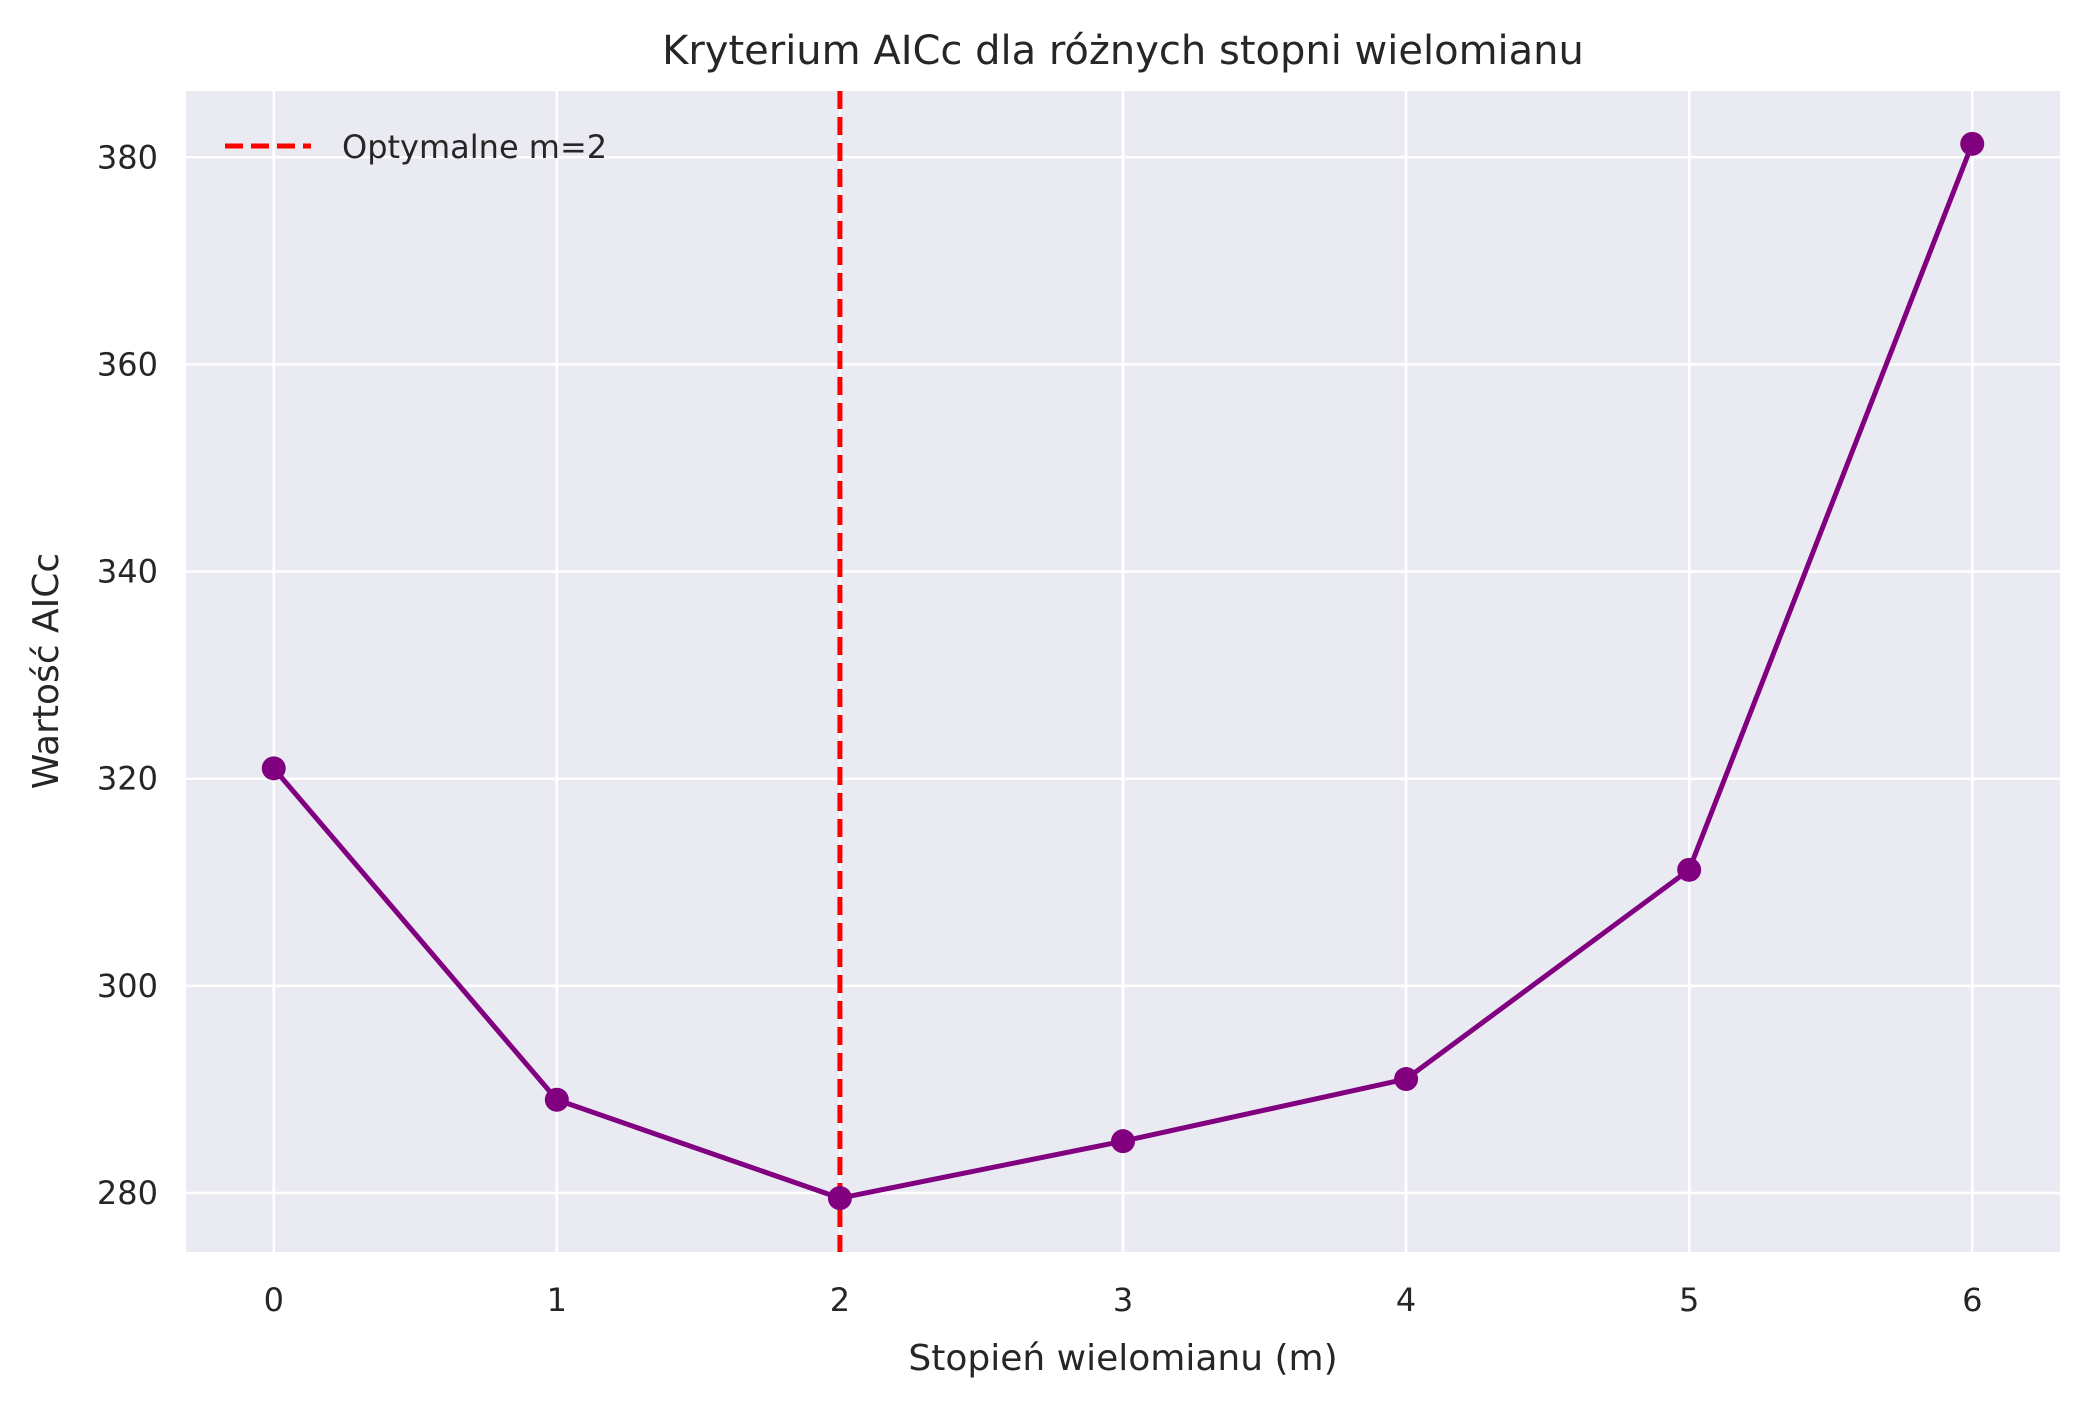  Describe the element at coordinates (127, 572) in the screenshot. I see `y-tick-label: 340` at that location.